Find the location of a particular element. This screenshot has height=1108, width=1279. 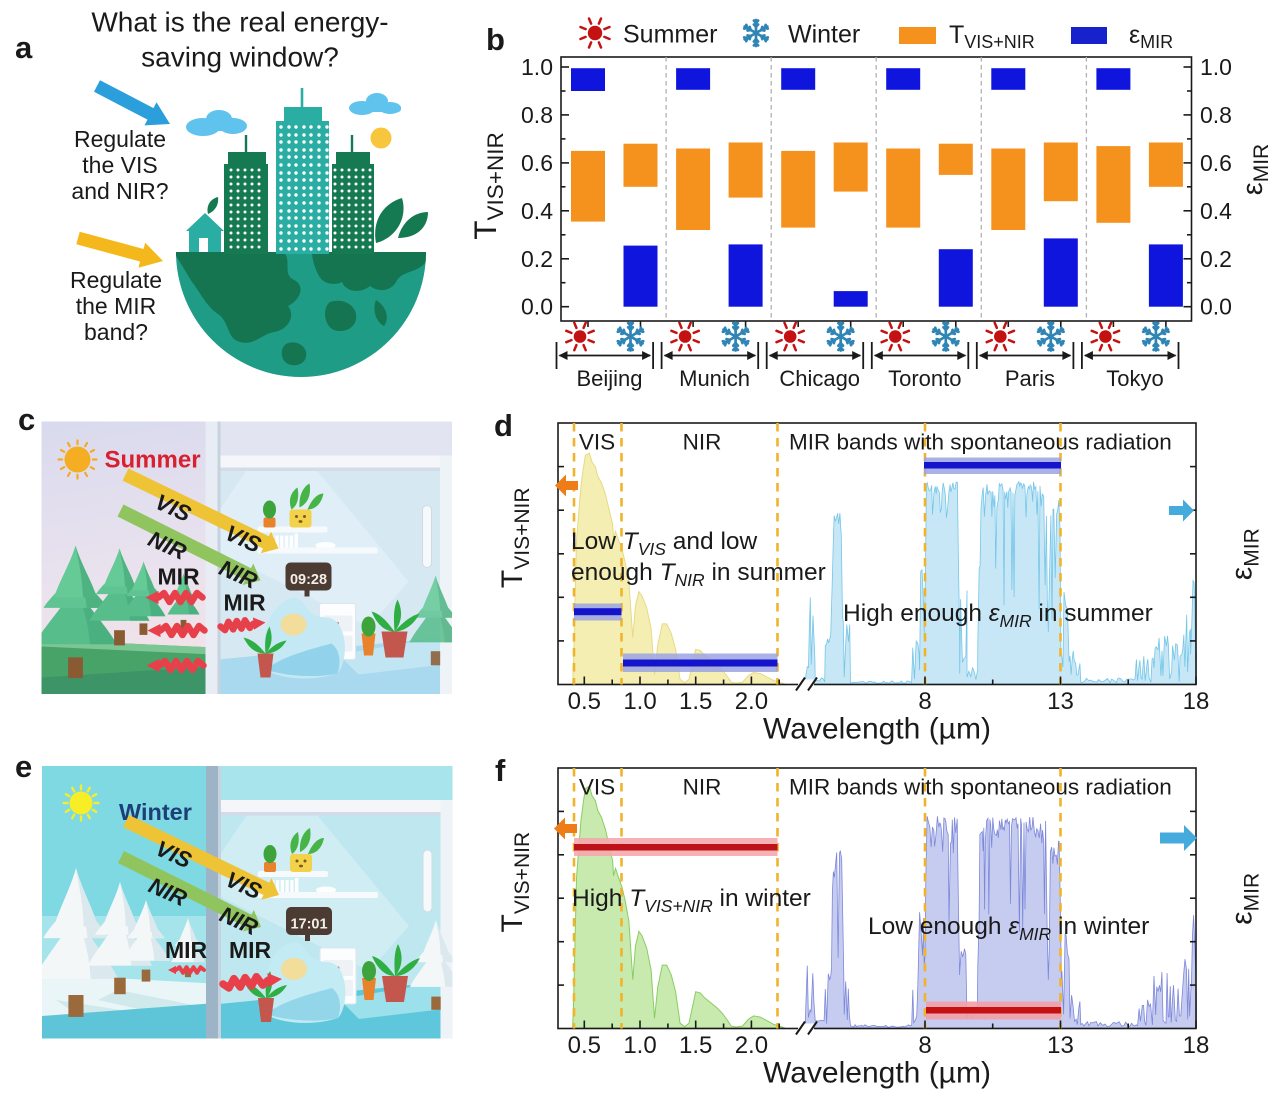

svg-text: 09:28 is located at coordinates (308, 580).